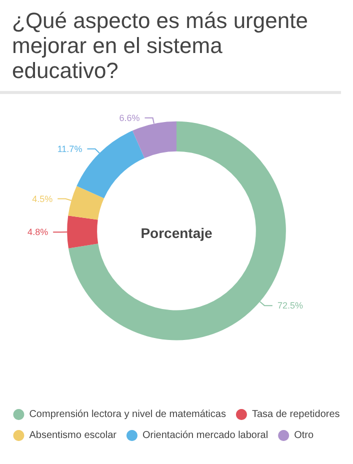  What do you see at coordinates (205, 435) in the screenshot?
I see `legend-label: Orientación mercado laboral` at bounding box center [205, 435].